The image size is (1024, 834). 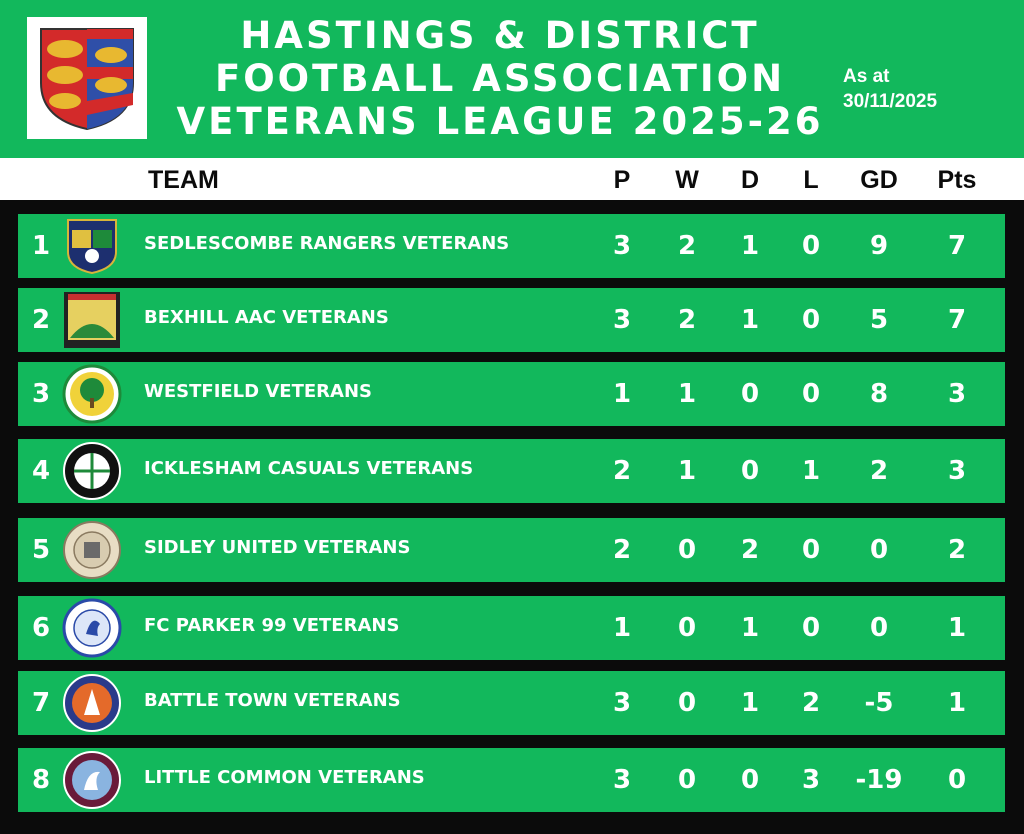 I want to click on column-headers: TEAM P W D L GD Pts, so click(x=512, y=179).